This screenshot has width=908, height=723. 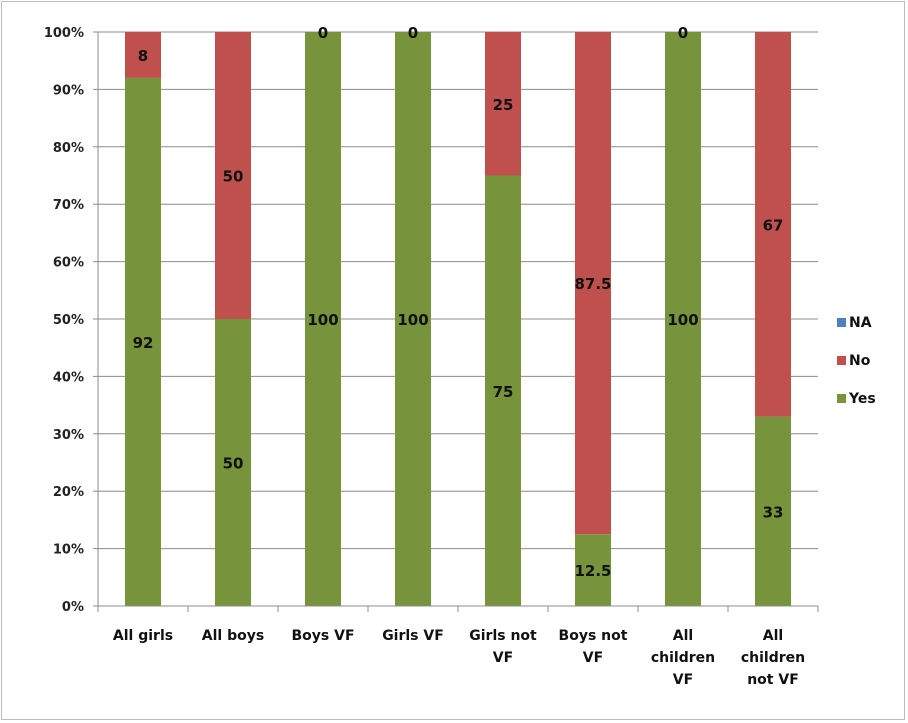 I want to click on y-tick-label: 90%, so click(x=68, y=90).